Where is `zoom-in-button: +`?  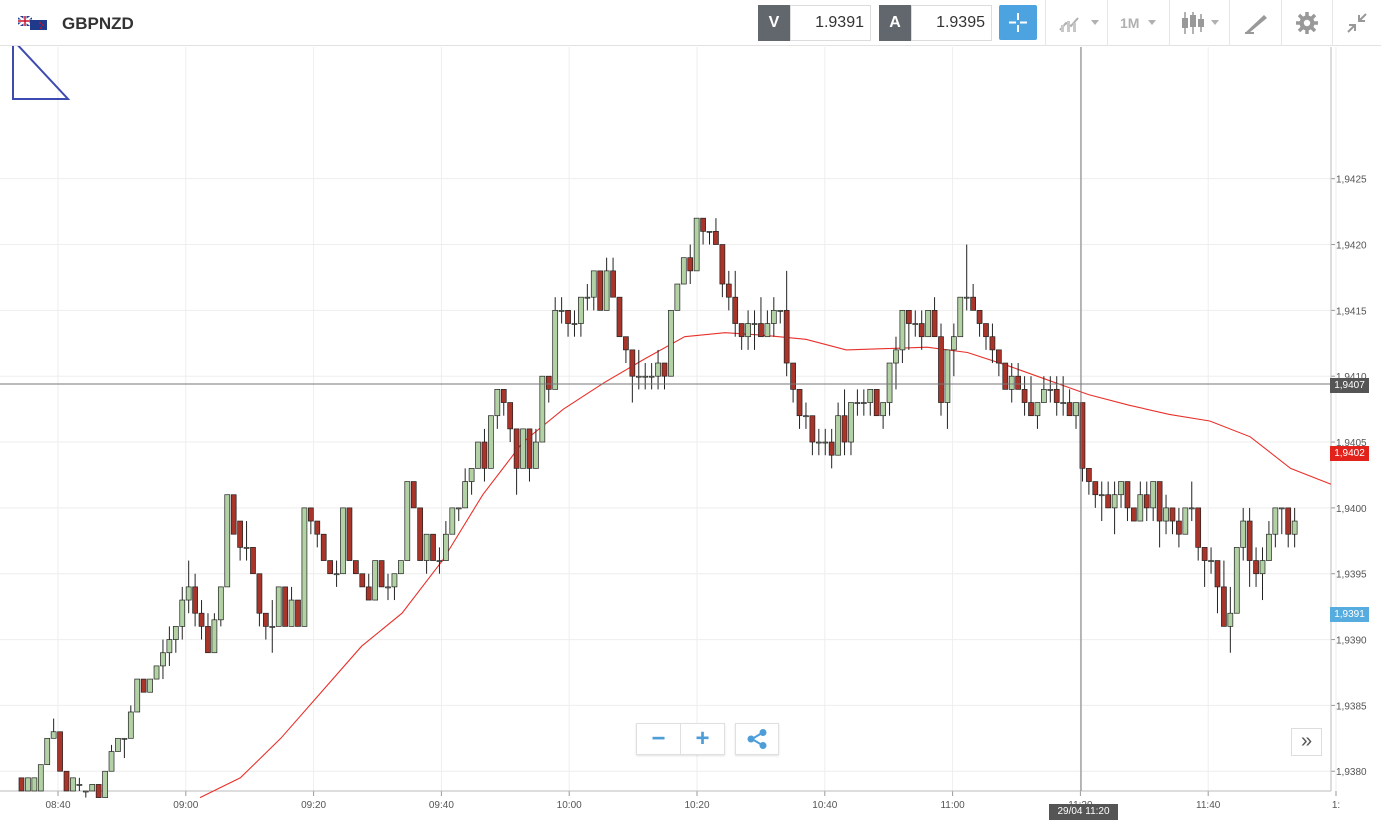 zoom-in-button: + is located at coordinates (702, 738).